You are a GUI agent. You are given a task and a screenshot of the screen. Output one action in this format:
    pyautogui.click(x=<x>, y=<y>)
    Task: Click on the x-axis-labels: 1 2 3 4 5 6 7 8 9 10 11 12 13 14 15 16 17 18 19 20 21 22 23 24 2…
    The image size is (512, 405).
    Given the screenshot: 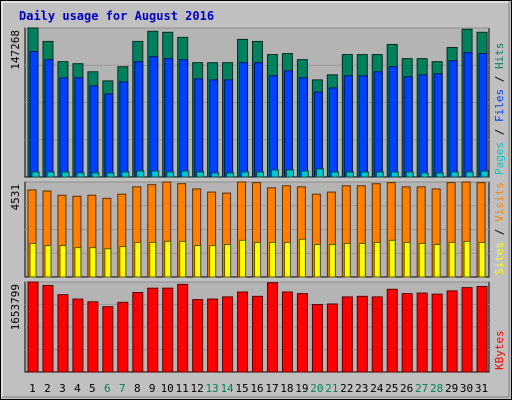 What is the action you would take?
    pyautogui.click(x=258, y=388)
    